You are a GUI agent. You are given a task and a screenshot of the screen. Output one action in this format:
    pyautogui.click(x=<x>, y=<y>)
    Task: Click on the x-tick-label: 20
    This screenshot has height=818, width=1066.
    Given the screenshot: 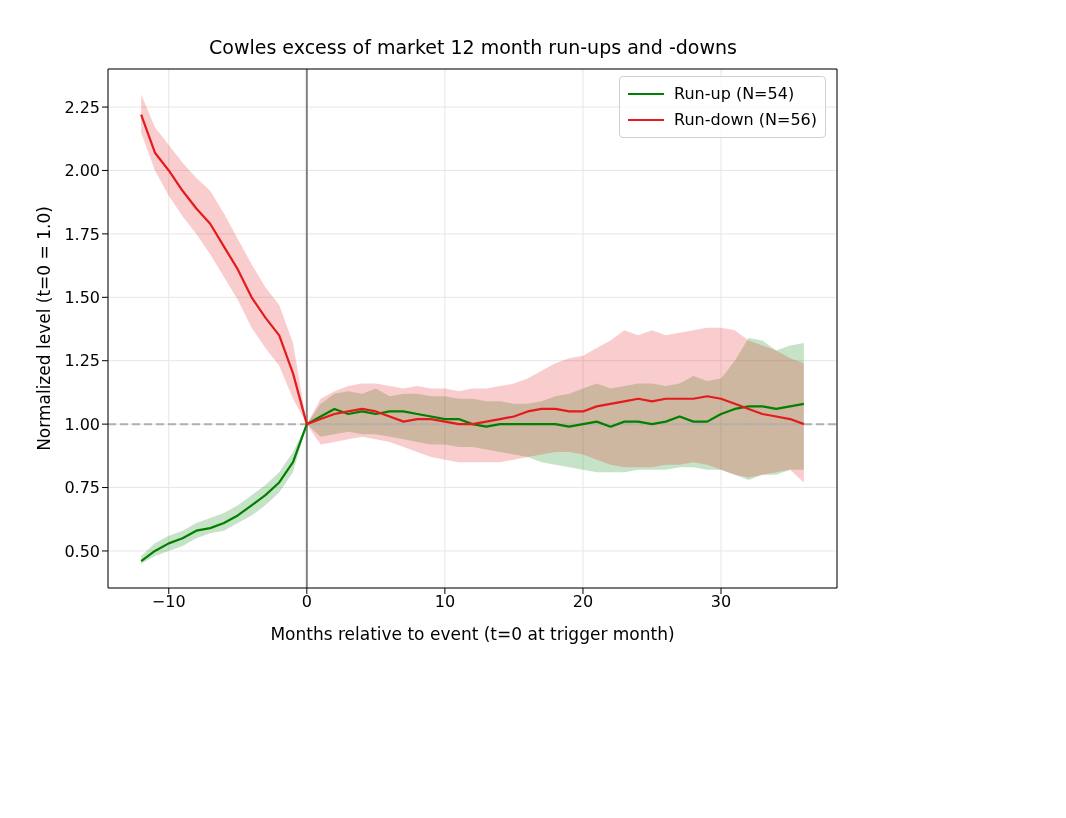 What is the action you would take?
    pyautogui.click(x=583, y=602)
    